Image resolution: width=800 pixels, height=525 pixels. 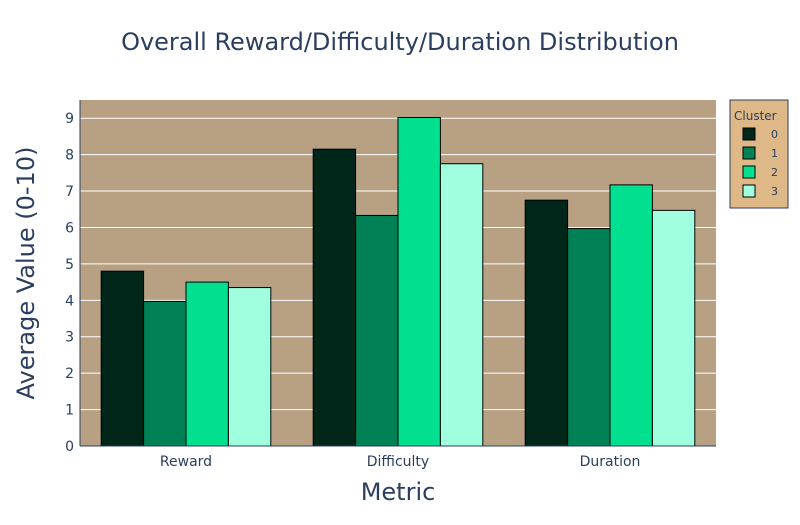 I want to click on x-tick-label: Difficulty, so click(x=398, y=462).